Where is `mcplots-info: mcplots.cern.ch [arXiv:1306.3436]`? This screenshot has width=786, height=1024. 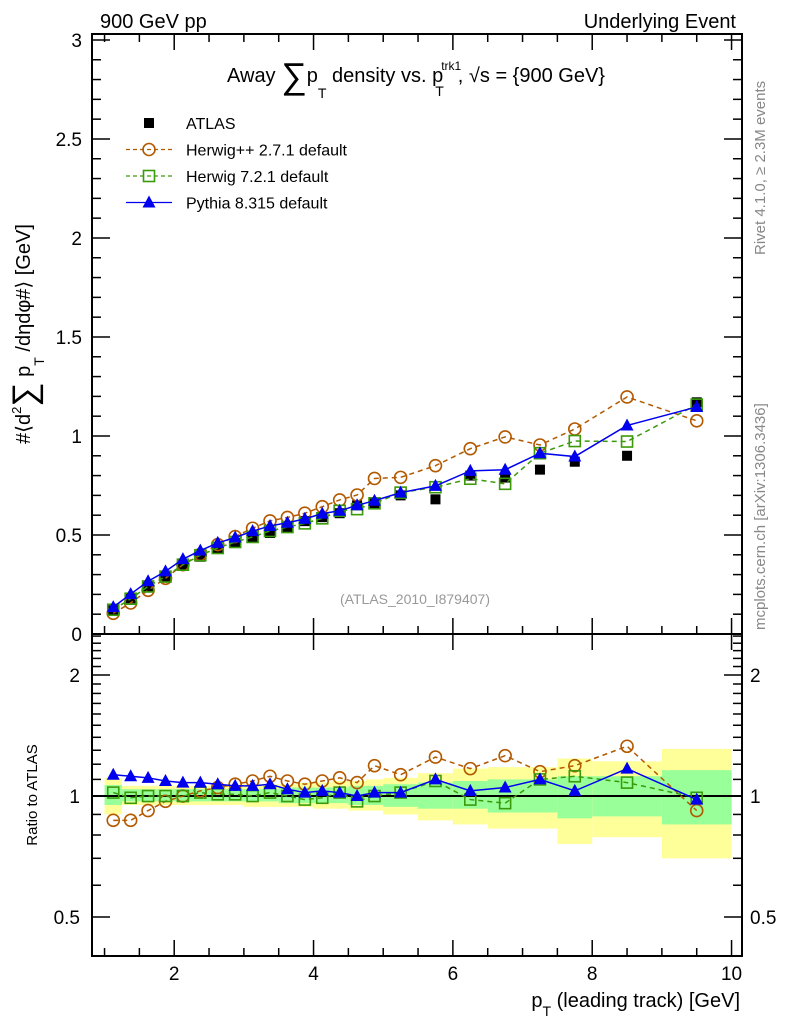 mcplots-info: mcplots.cern.ch [arXiv:1306.3436] is located at coordinates (760, 516).